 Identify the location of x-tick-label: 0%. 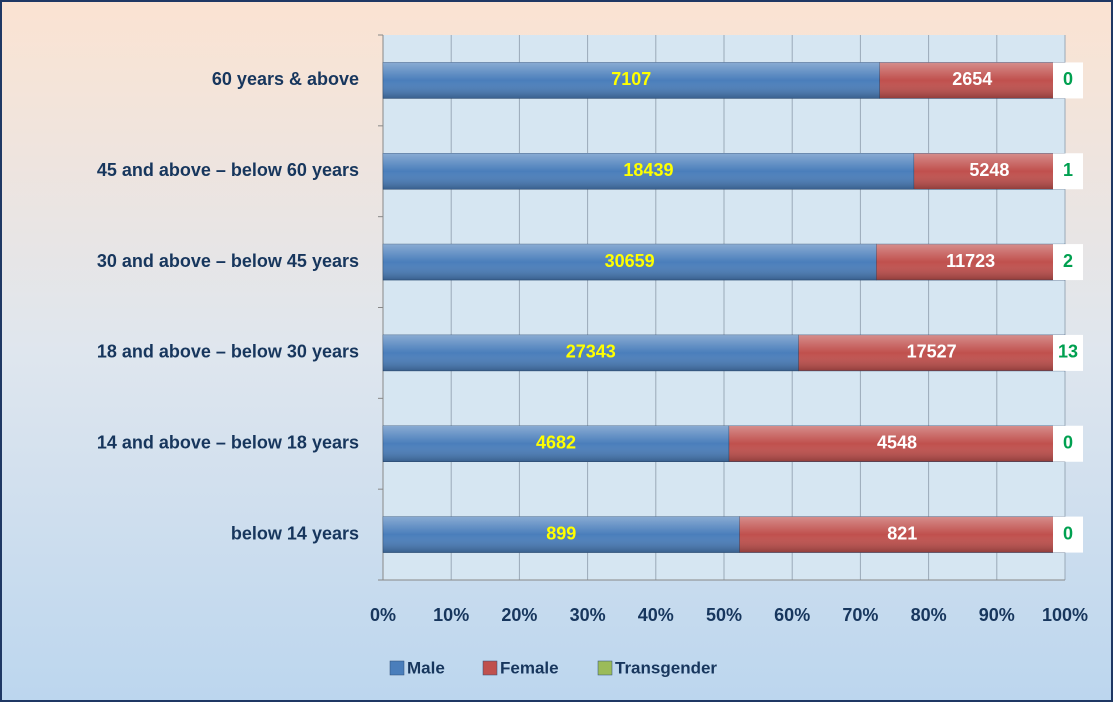
(383, 615).